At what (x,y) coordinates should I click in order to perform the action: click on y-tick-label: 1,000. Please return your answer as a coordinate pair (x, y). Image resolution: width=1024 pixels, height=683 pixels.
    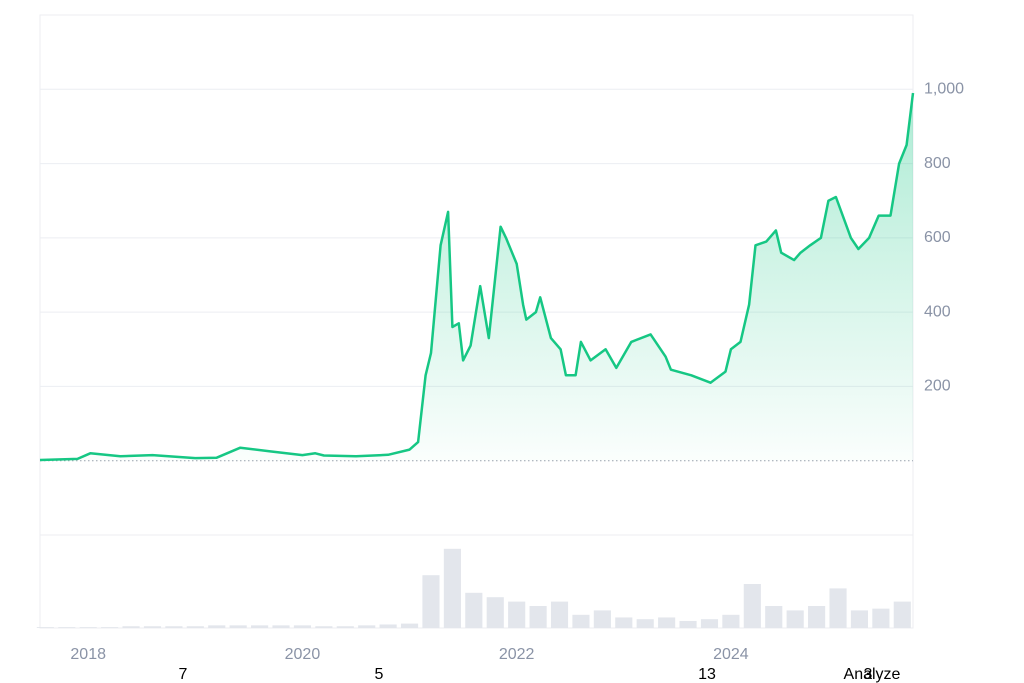
    Looking at the image, I should click on (944, 89).